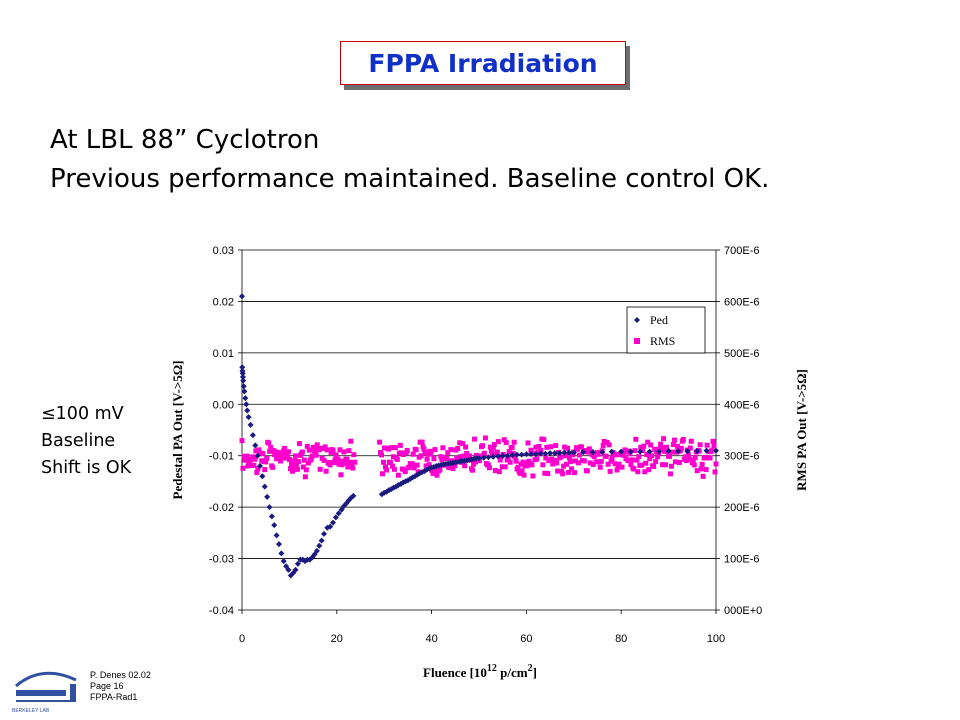 This screenshot has height=720, width=960. What do you see at coordinates (46, 679) in the screenshot?
I see `logo-arc` at bounding box center [46, 679].